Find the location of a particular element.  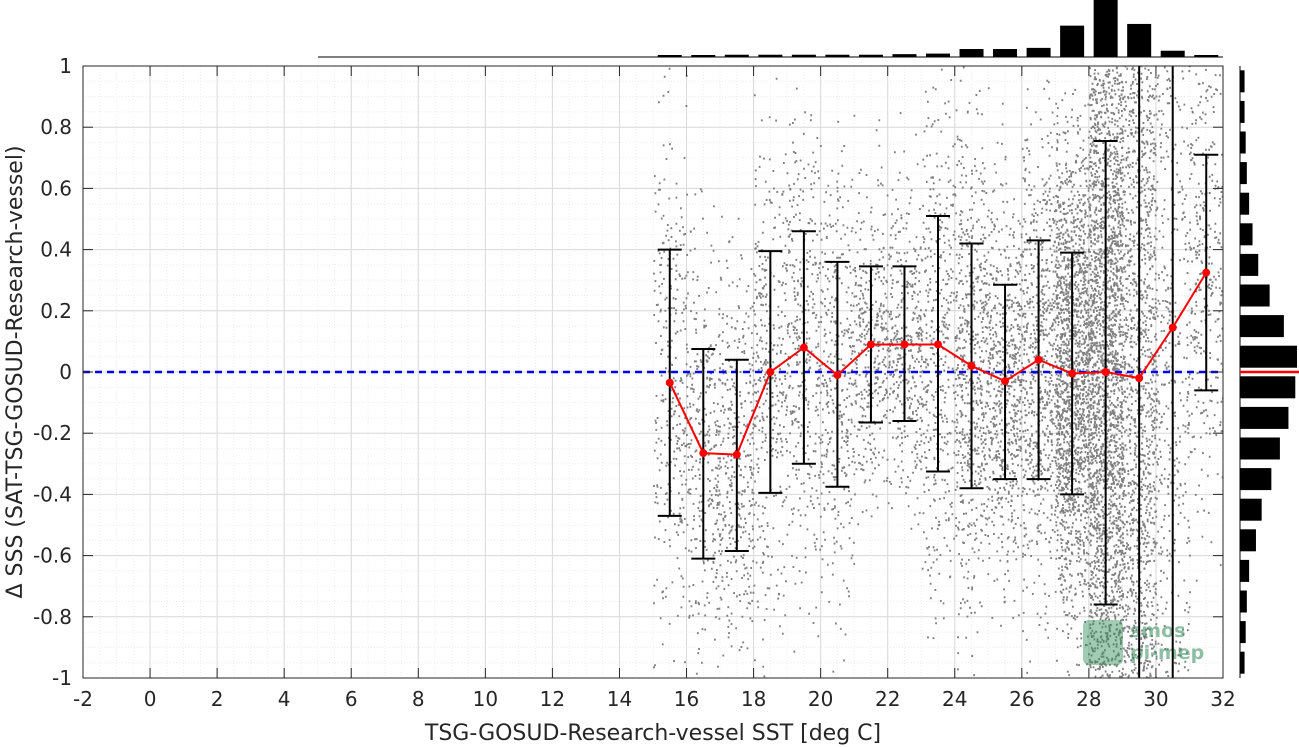

x-tick-label: 18 is located at coordinates (753, 699).